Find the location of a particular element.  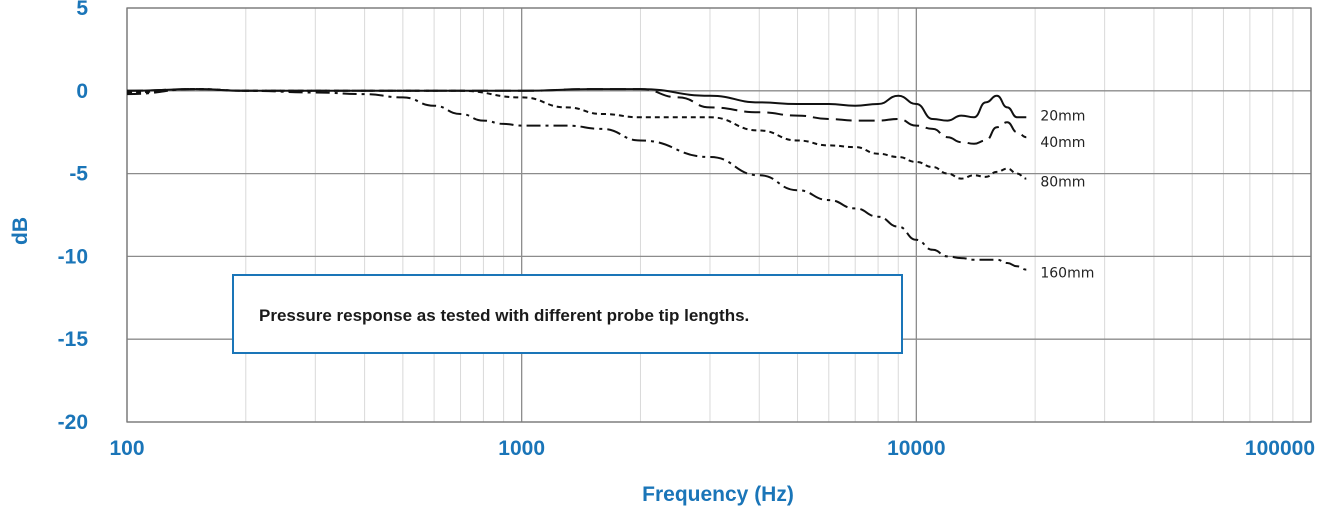

x-tick-label: 100 is located at coordinates (126, 448).